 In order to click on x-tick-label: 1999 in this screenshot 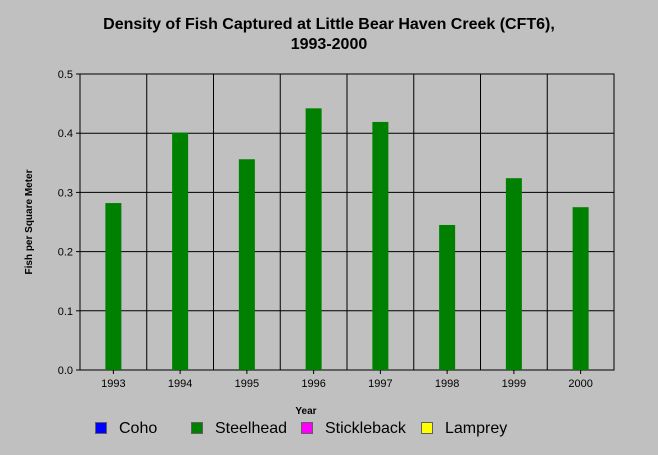, I will do `click(514, 384)`.